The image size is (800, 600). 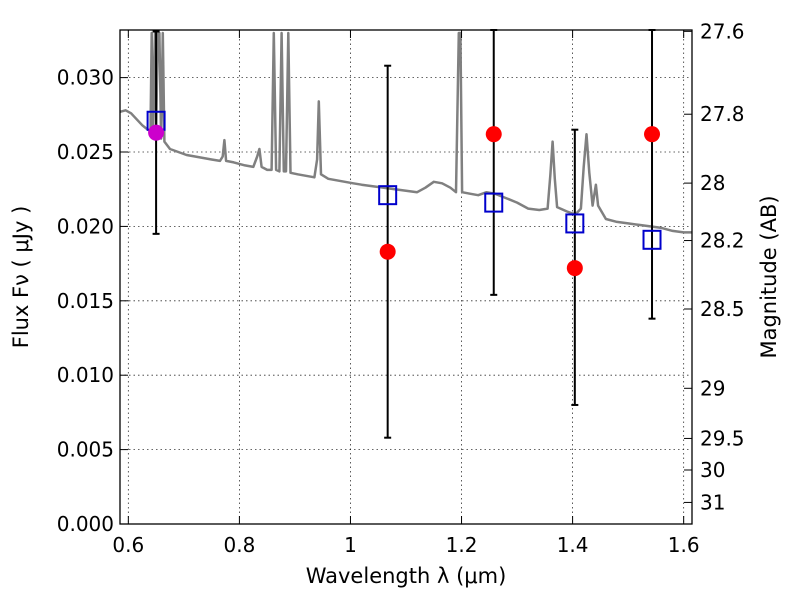 What do you see at coordinates (350, 545) in the screenshot?
I see `x-tick-label: 1` at bounding box center [350, 545].